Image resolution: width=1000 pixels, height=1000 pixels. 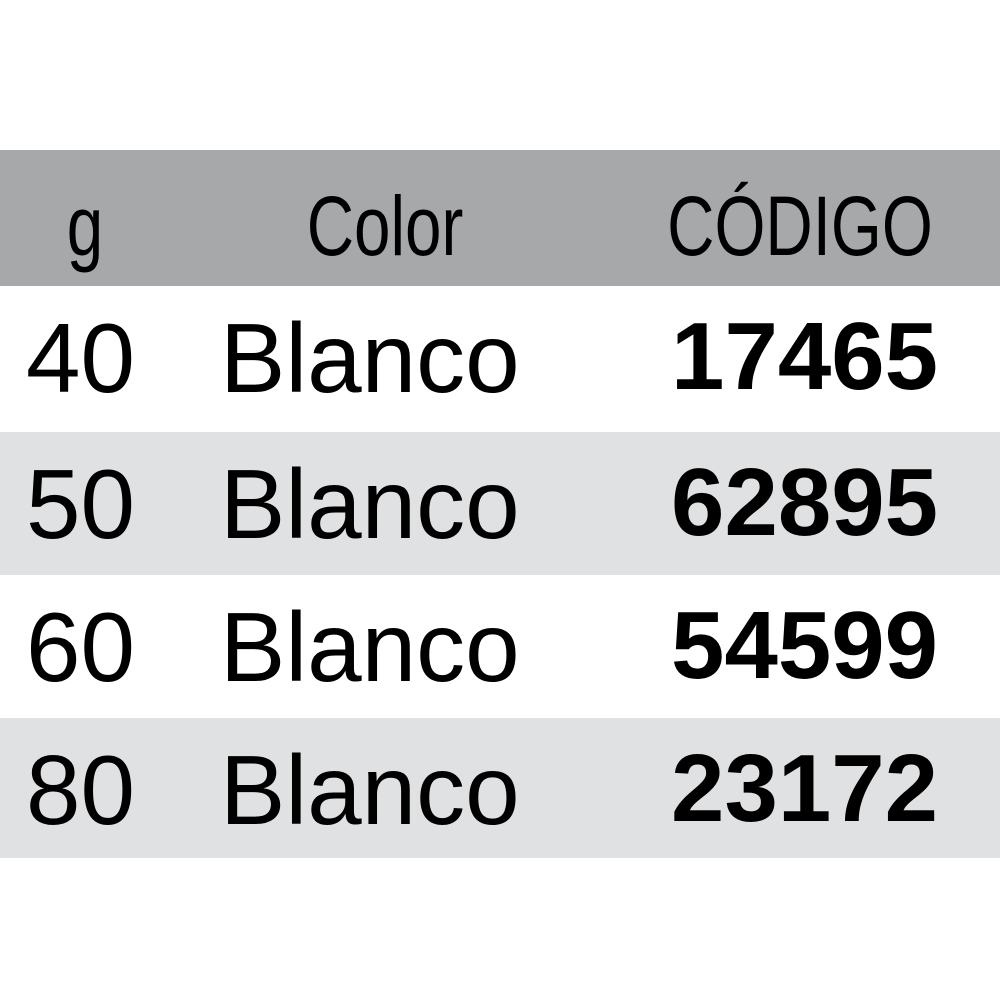 I want to click on weight-cell: 40, so click(x=81, y=358).